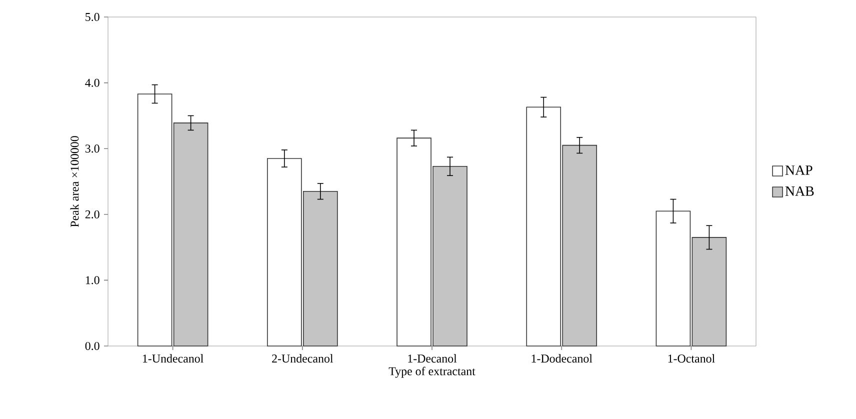  I want to click on legend-label: NAP, so click(798, 170).